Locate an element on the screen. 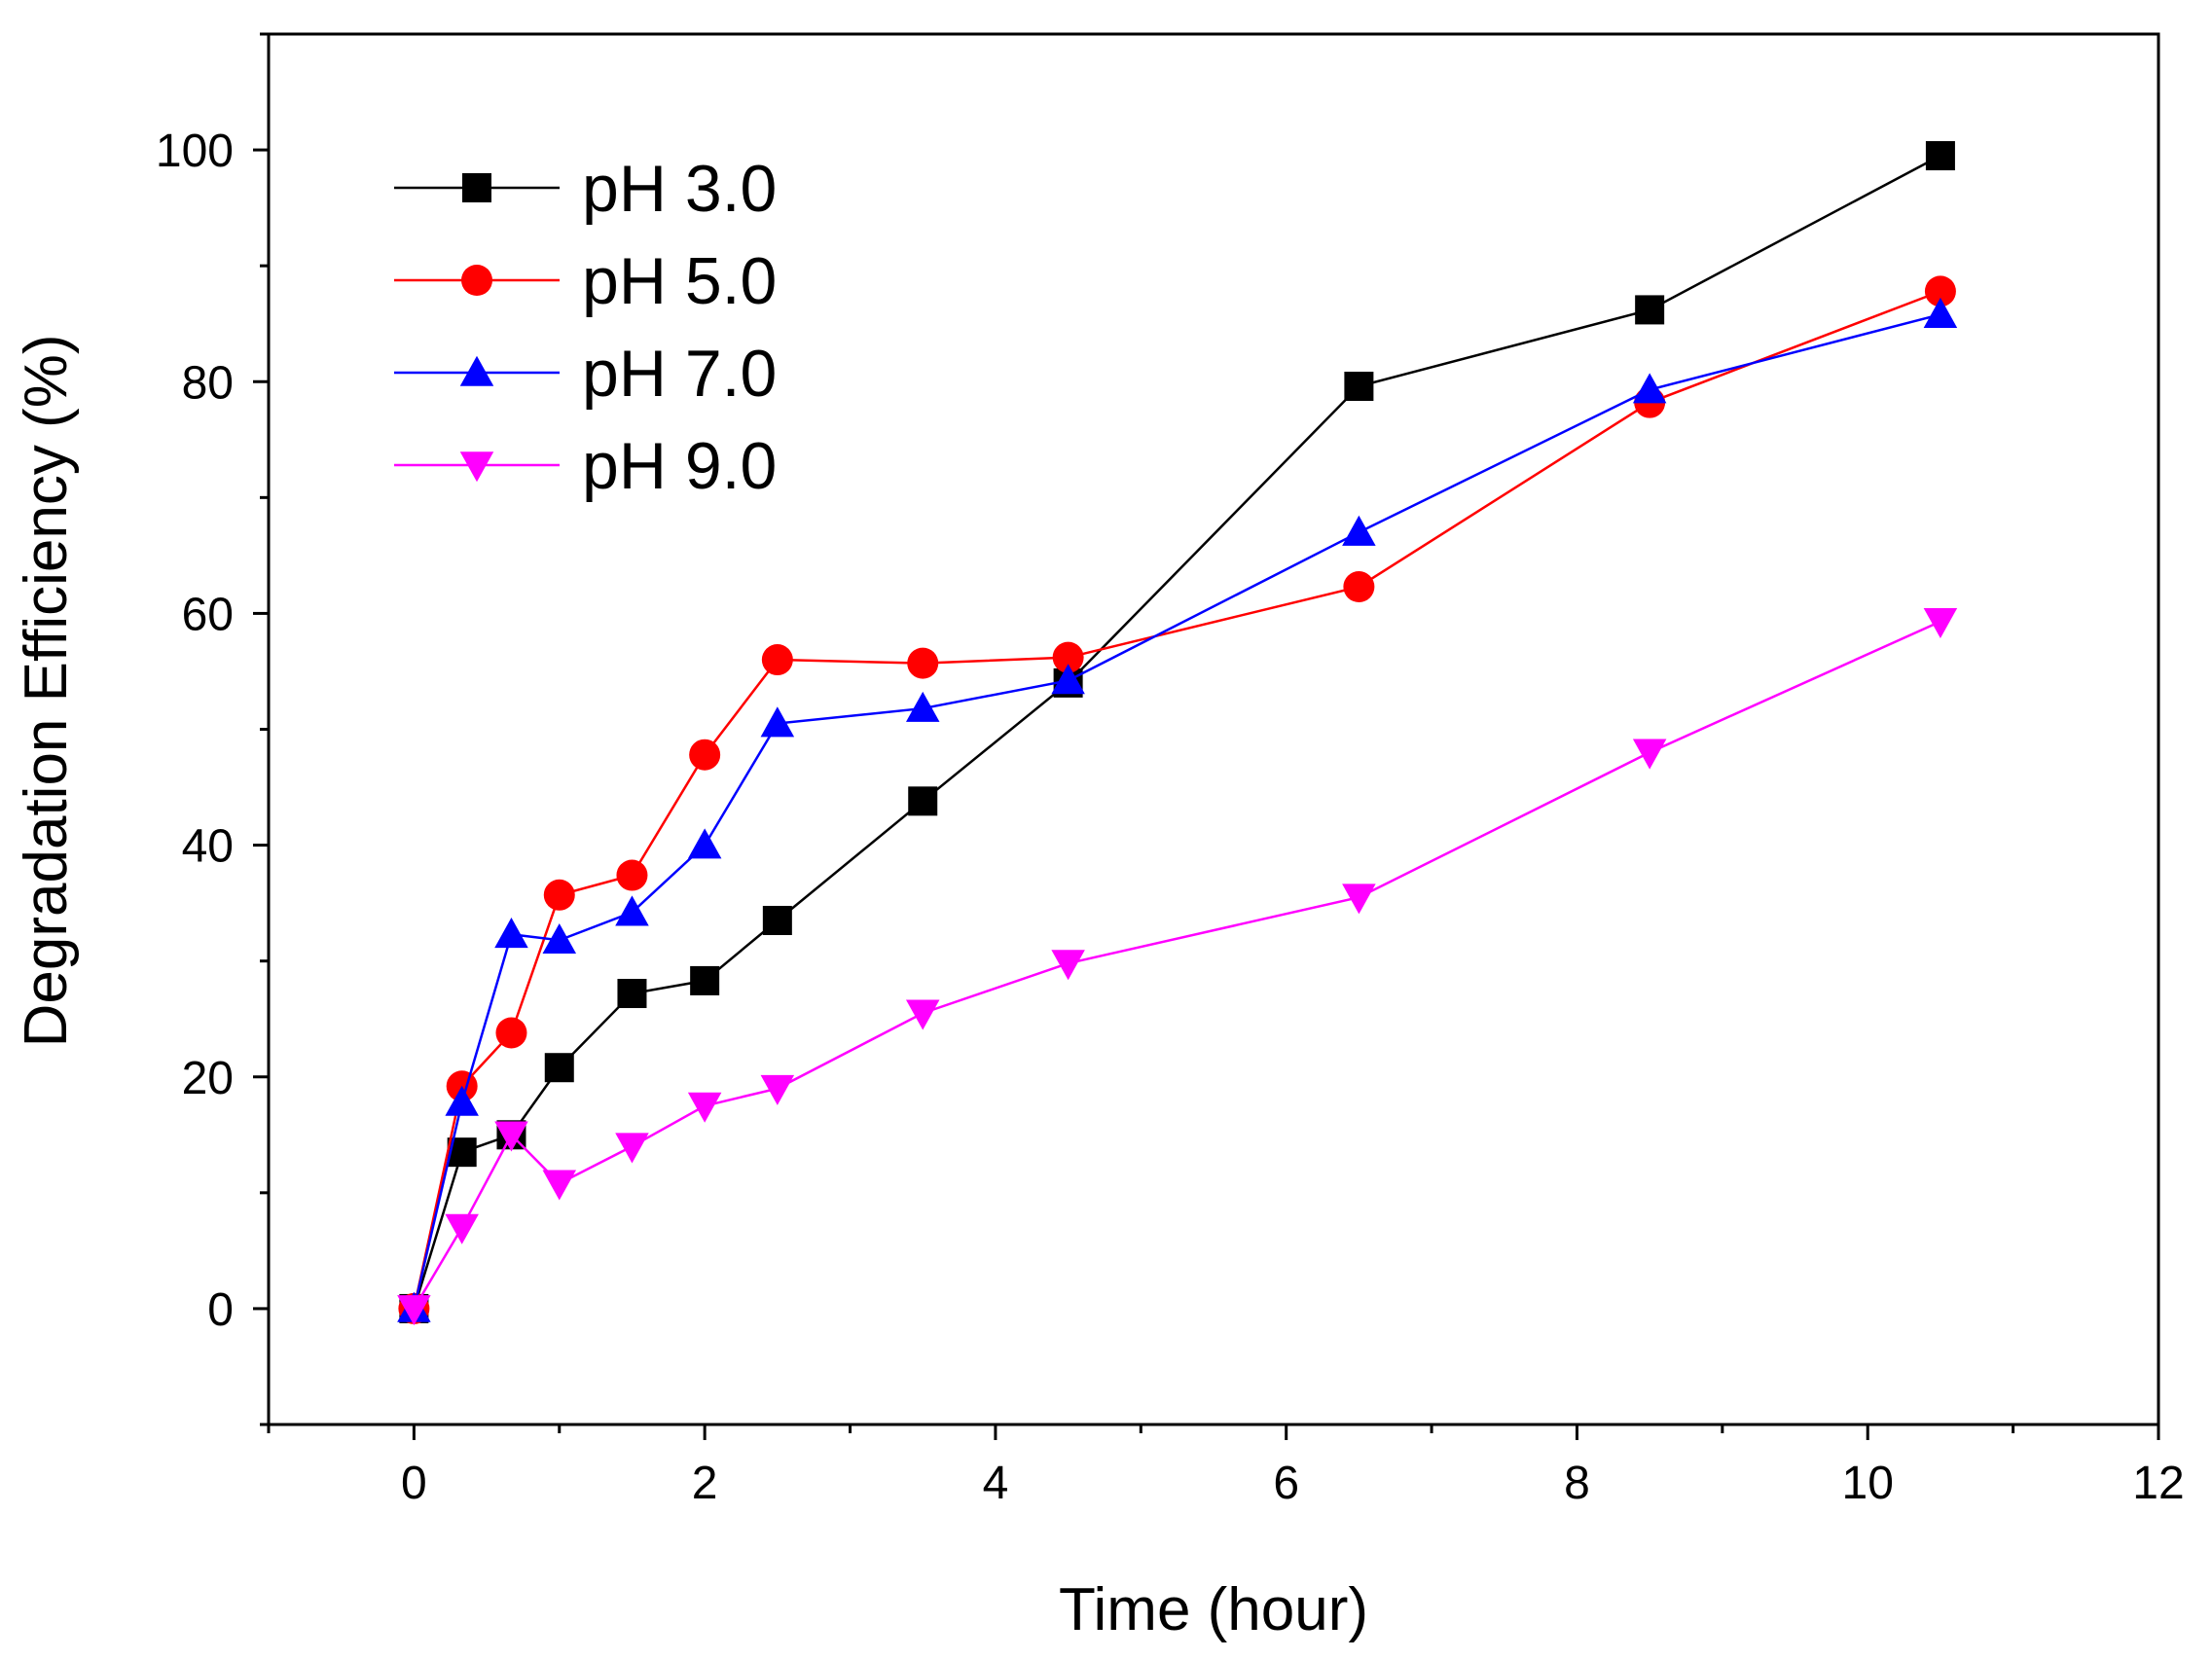 This screenshot has height=1659, width=2212. legend: pH 3.0 pH 5.0 pH 7.0 pH 9.0 is located at coordinates (585, 327).